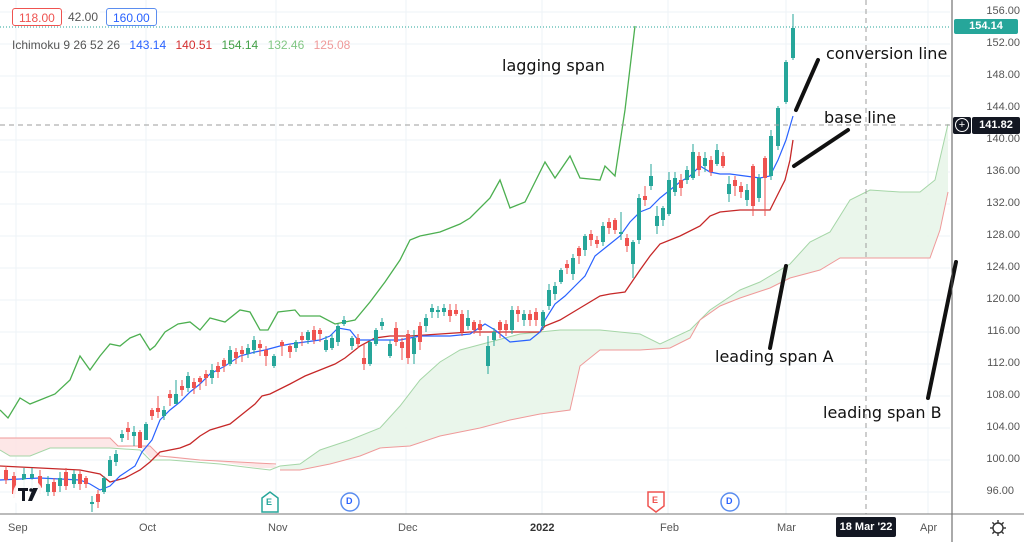 The height and width of the screenshot is (542, 1024). Describe the element at coordinates (286, 45) in the screenshot. I see `span-a-value: 132.46` at that location.